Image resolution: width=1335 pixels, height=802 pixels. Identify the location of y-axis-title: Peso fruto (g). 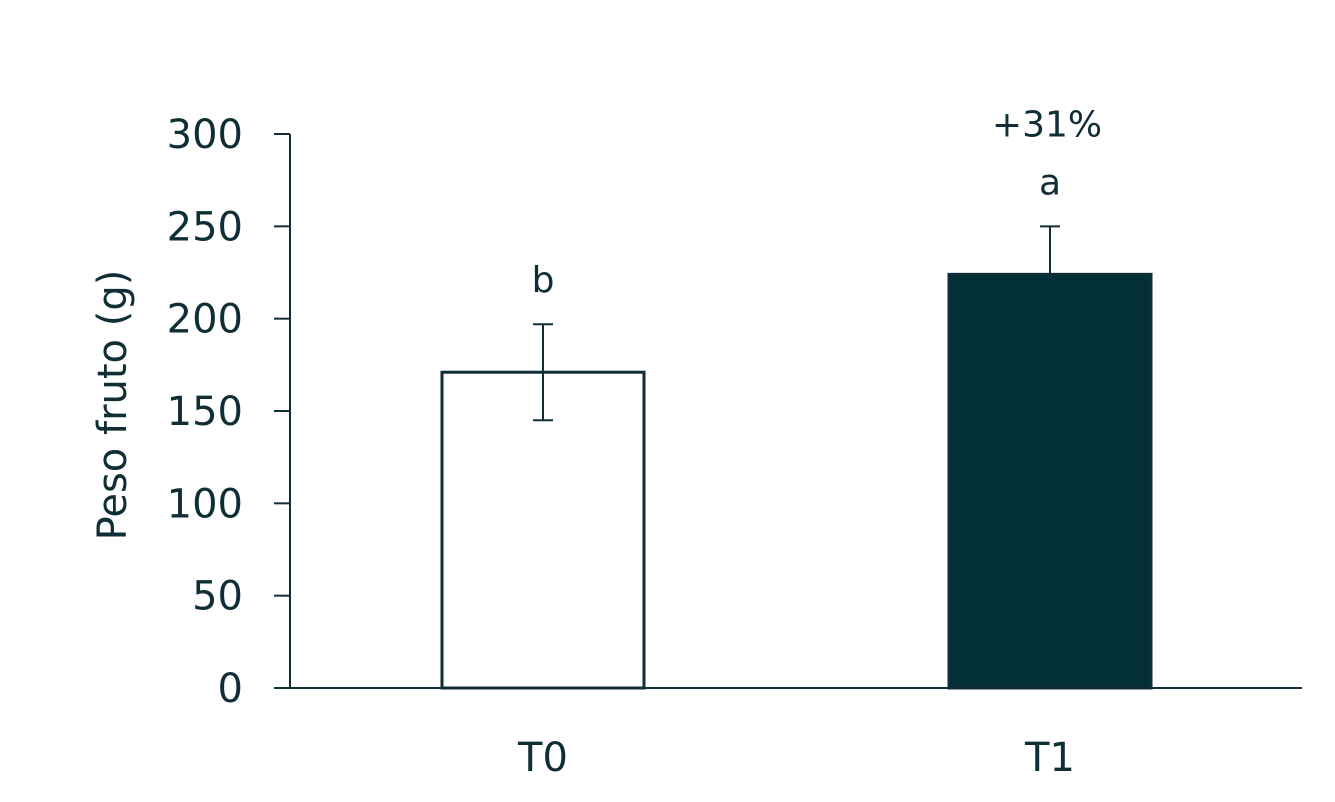
(113, 405).